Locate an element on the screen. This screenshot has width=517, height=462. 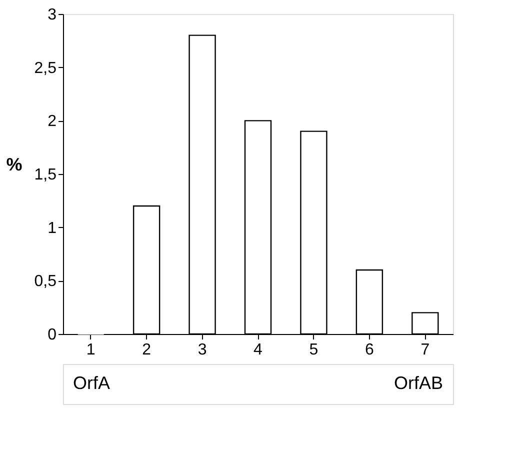
x-tick-label: 7 is located at coordinates (425, 350).